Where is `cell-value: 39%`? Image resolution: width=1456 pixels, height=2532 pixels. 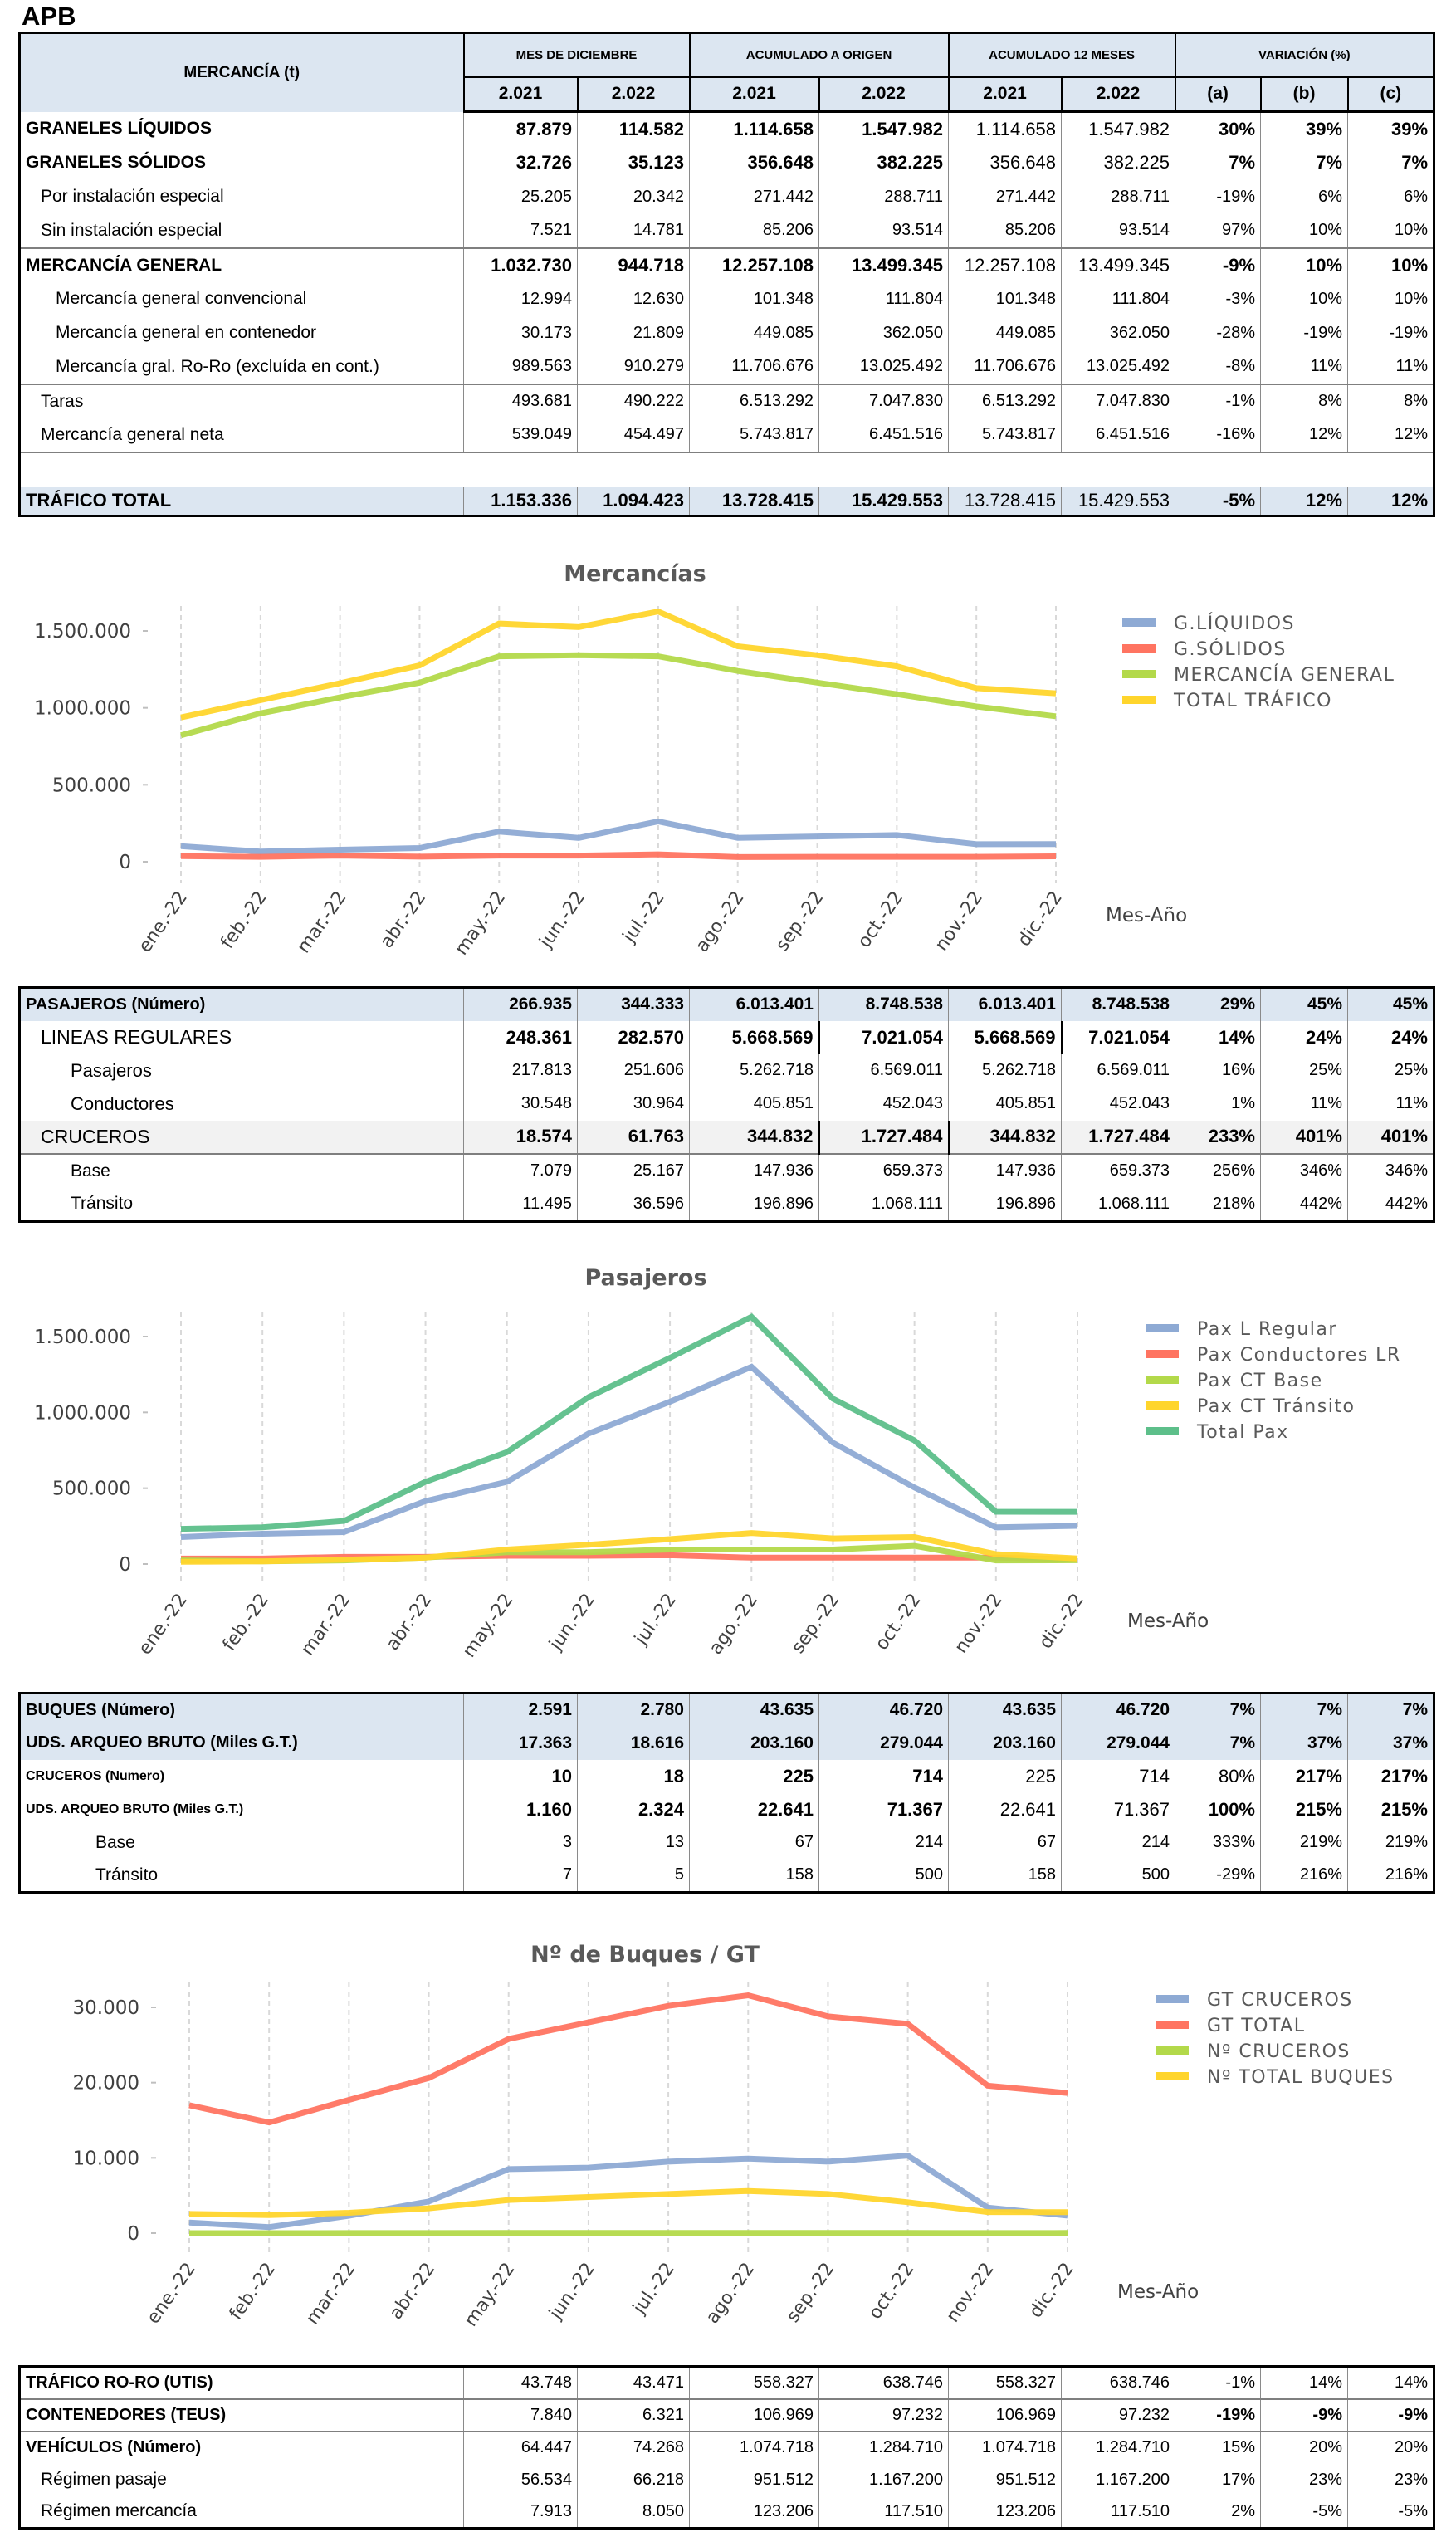
cell-value: 39% is located at coordinates (1304, 128).